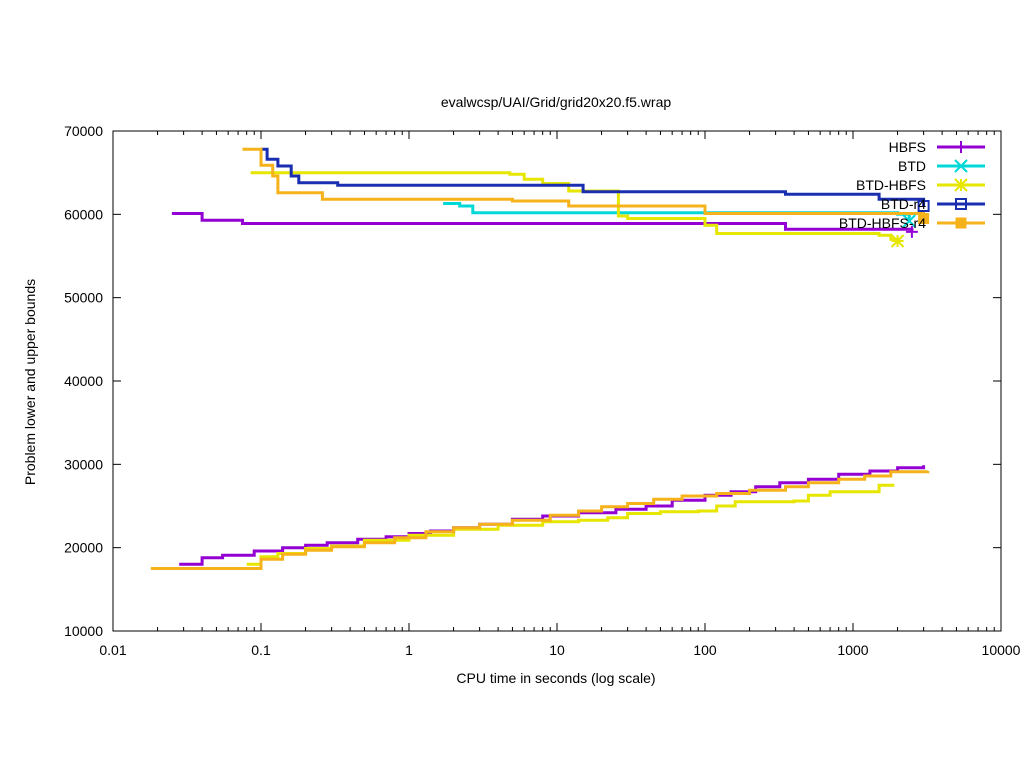 This screenshot has height=768, width=1024. Describe the element at coordinates (409, 650) in the screenshot. I see `x-tick-label: 1` at that location.